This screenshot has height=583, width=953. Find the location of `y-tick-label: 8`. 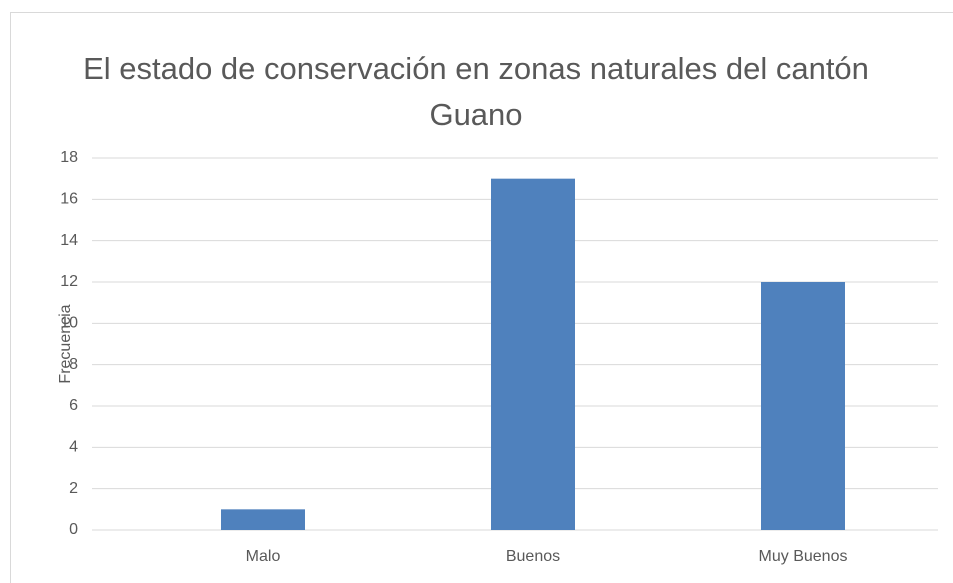

y-tick-label: 8 is located at coordinates (73, 364).